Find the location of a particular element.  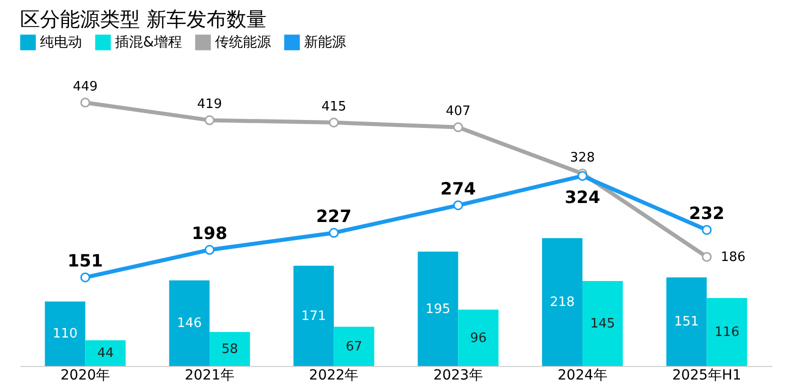

chart-title: 区分能源类型 新车发布数量 is located at coordinates (143, 19).